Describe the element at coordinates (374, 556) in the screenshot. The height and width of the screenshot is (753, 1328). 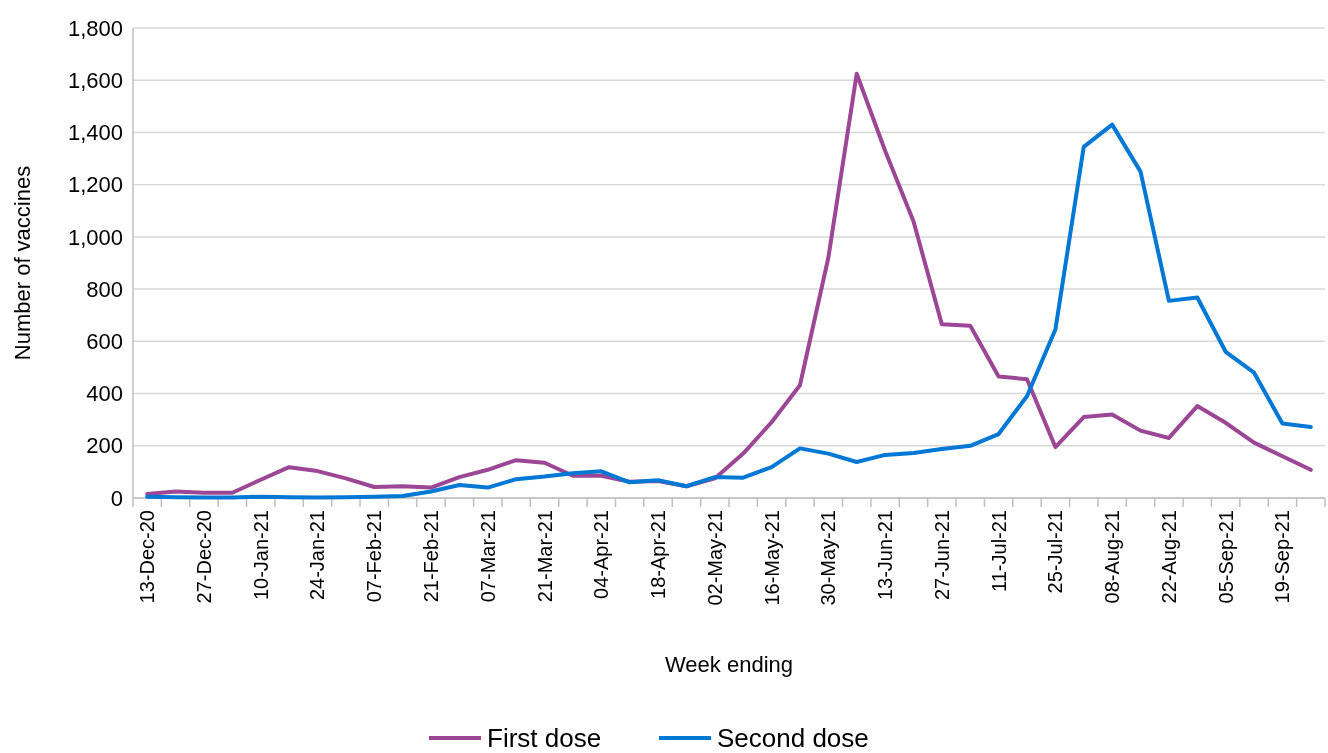
I see `x-tick-label: 07-Feb-21` at that location.